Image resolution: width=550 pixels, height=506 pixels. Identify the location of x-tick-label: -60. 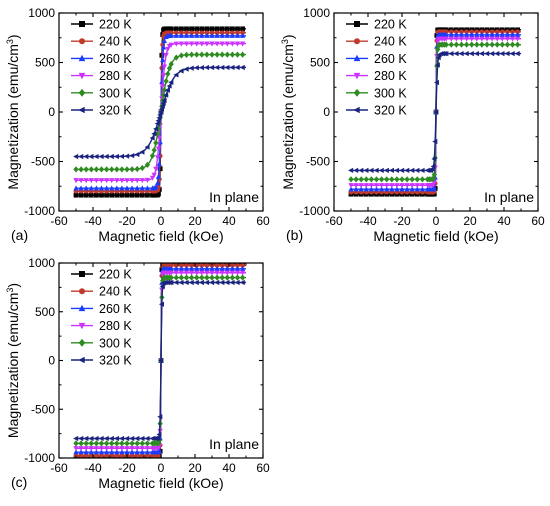
(334, 221).